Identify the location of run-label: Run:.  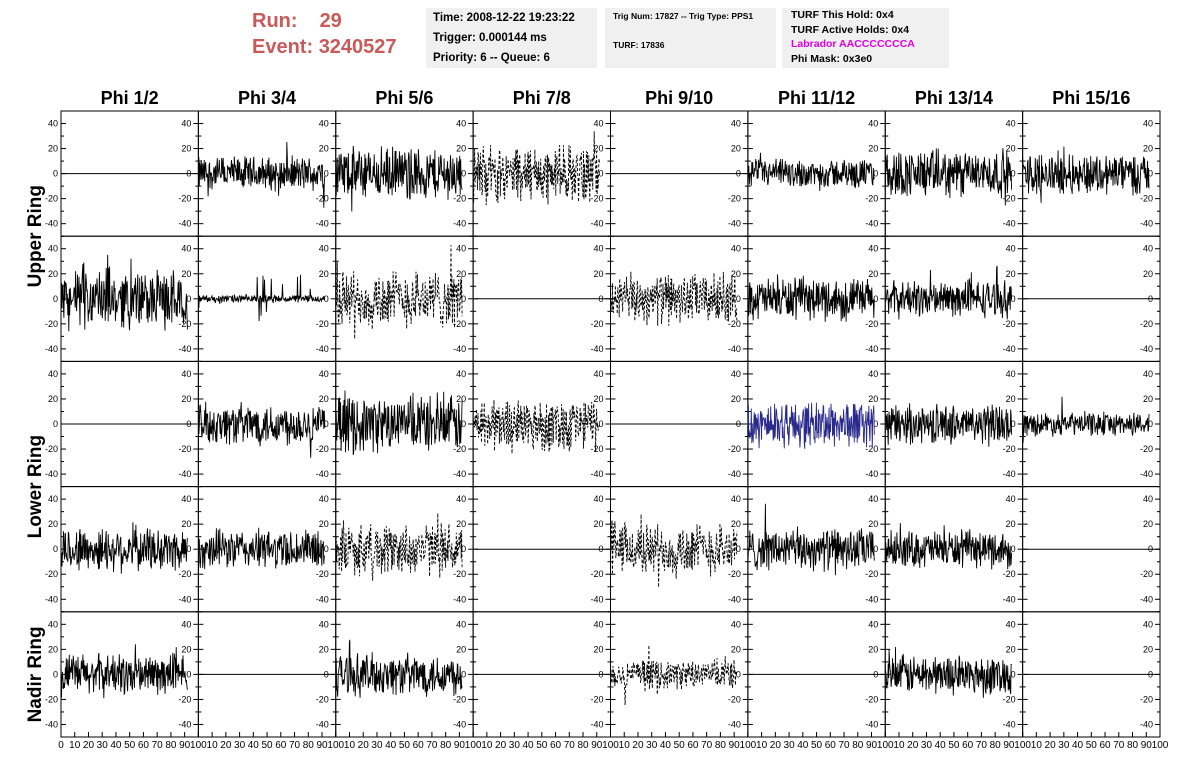
(275, 21).